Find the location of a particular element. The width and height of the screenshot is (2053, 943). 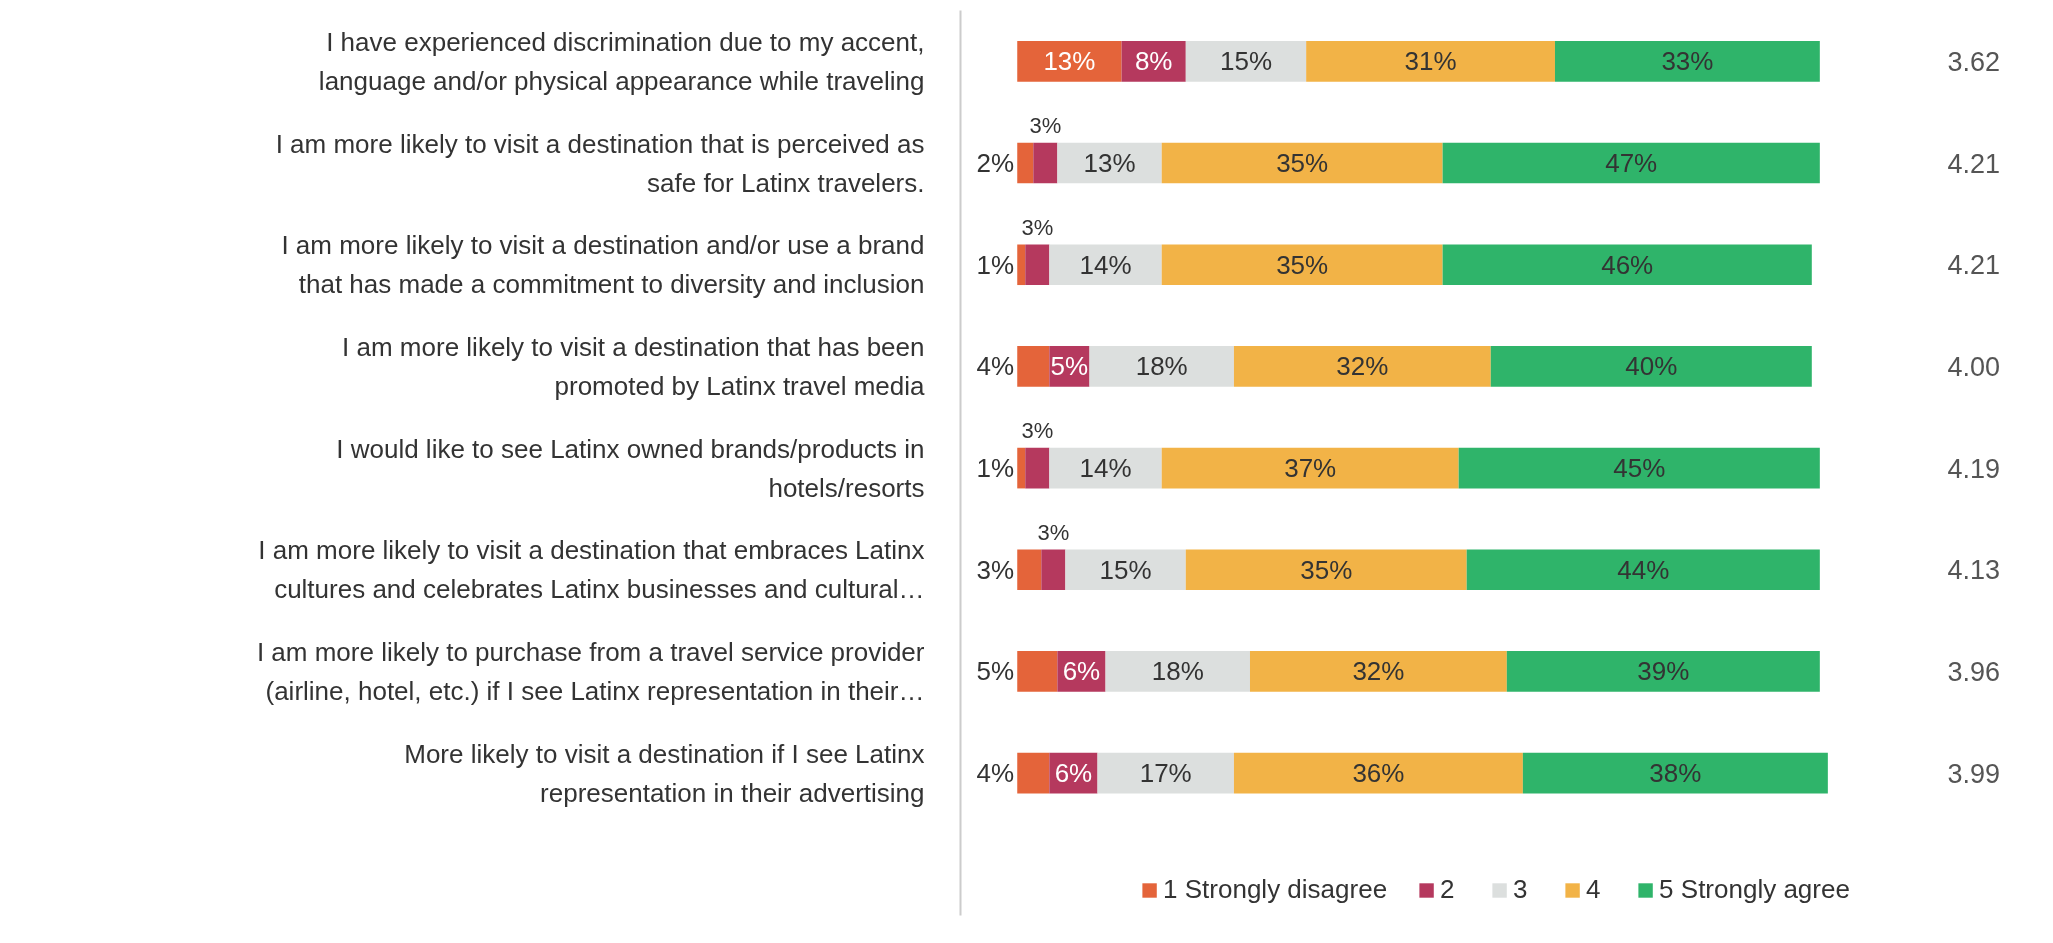

data-label: 31% is located at coordinates (1430, 61).